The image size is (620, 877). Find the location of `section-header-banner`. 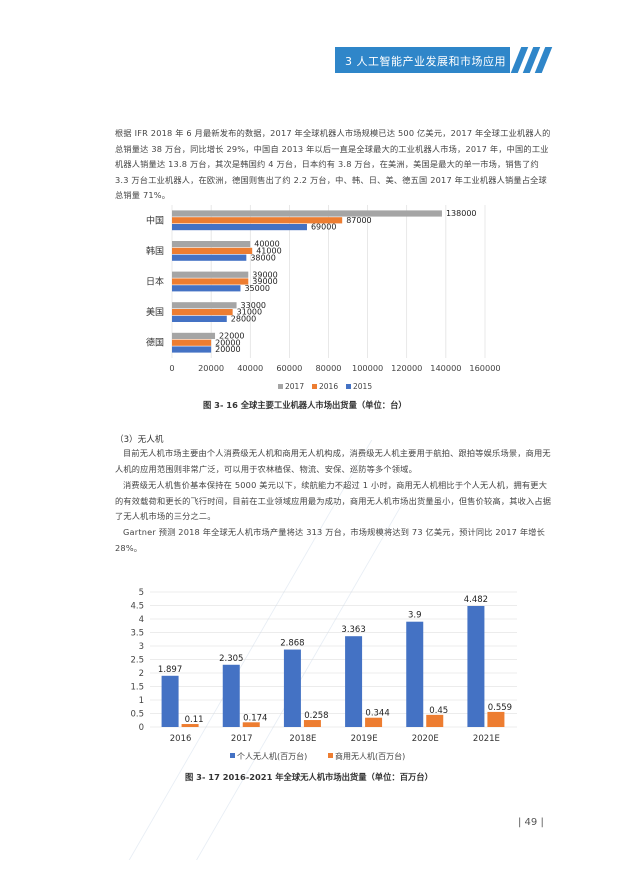

section-header-banner is located at coordinates (422, 60).